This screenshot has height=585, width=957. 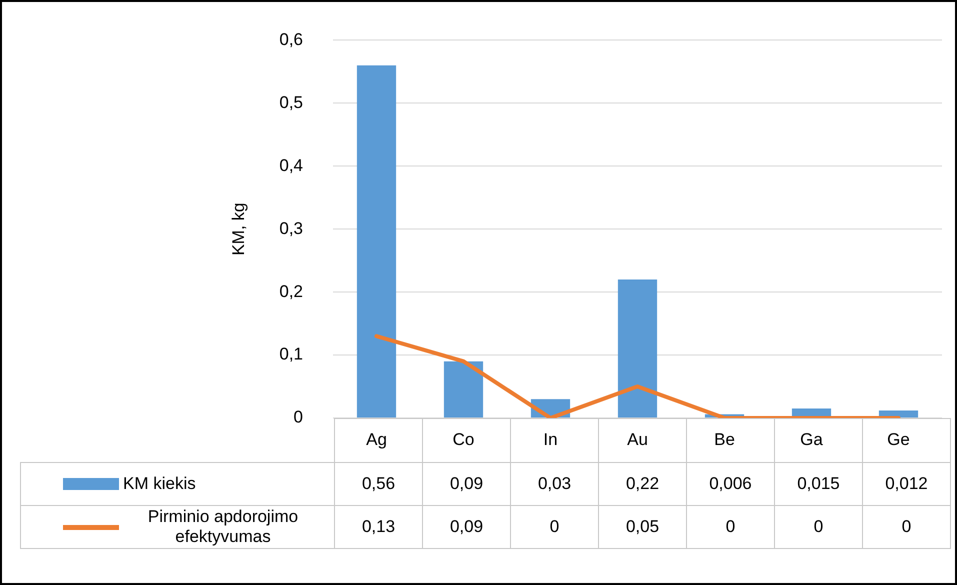 I want to click on data-label: 0,56, so click(x=378, y=484).